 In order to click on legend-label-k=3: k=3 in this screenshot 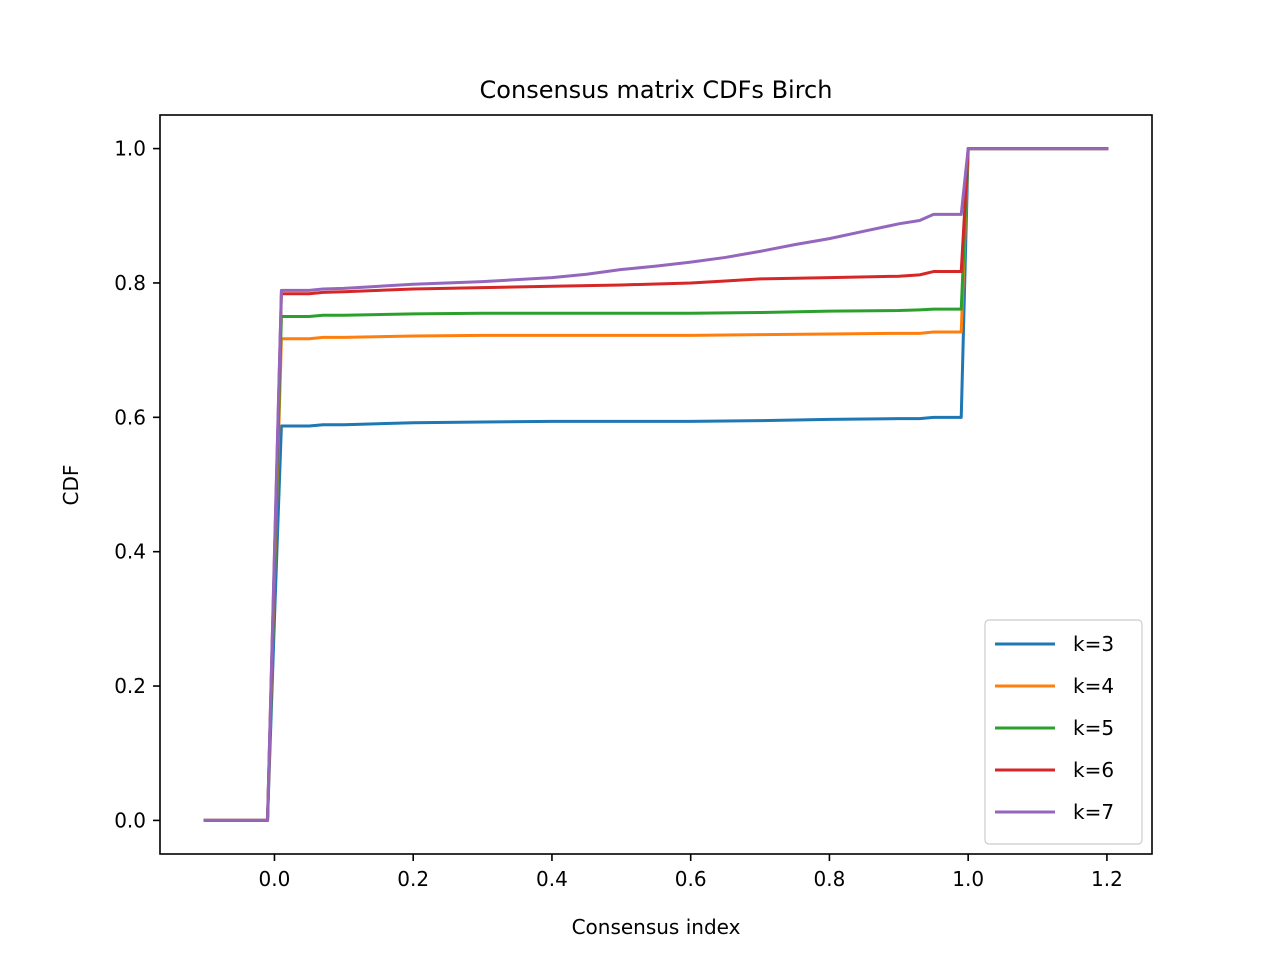, I will do `click(1093, 644)`.